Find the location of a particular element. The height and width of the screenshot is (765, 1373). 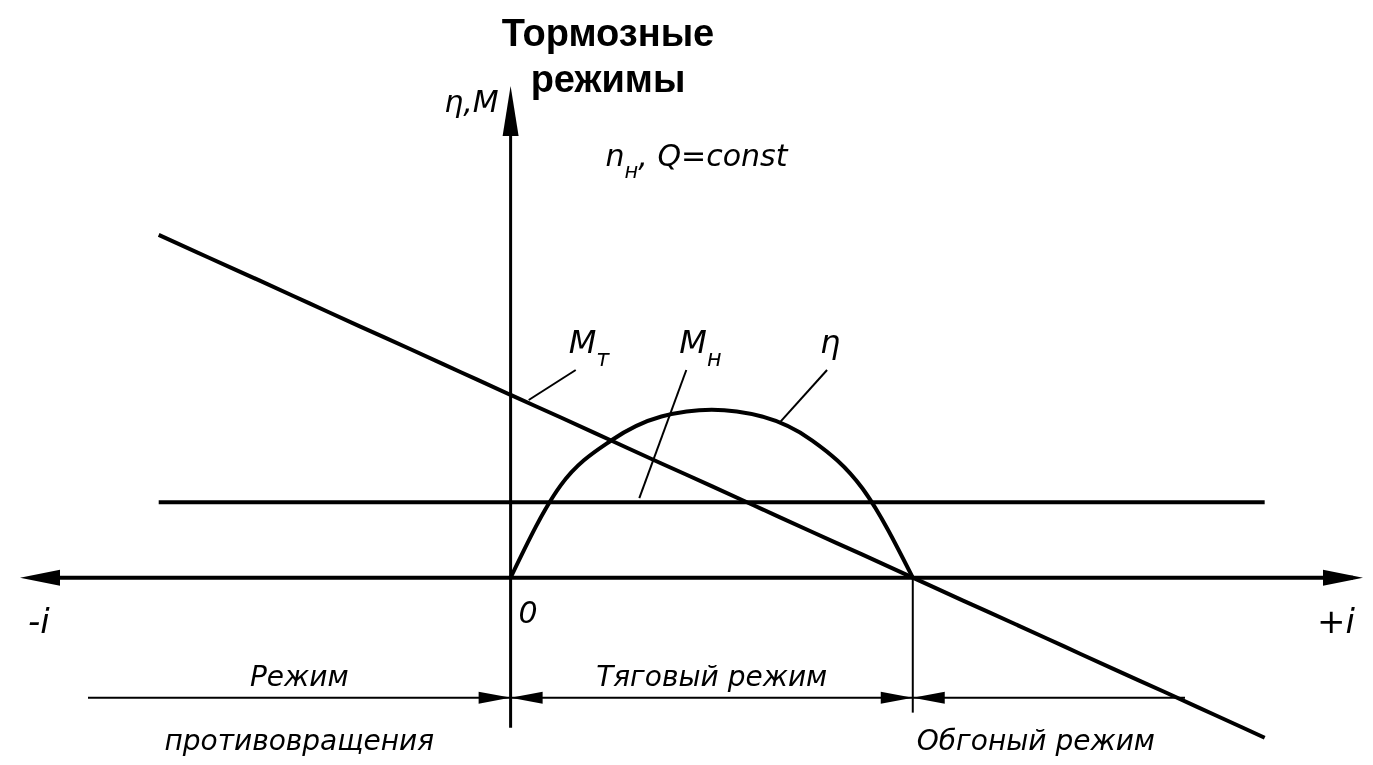

y-axis-title: η,M is located at coordinates (471, 101).